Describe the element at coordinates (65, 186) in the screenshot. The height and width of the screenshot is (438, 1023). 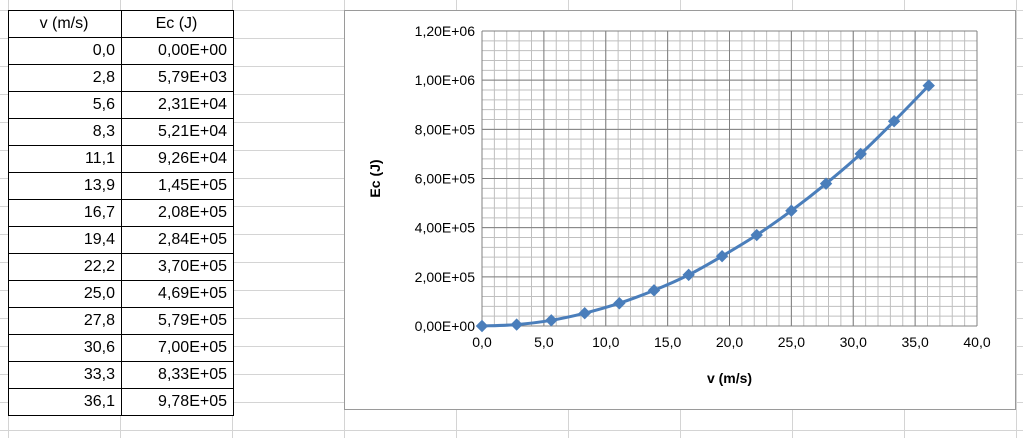
I see `cell-velocity: 13,9` at that location.